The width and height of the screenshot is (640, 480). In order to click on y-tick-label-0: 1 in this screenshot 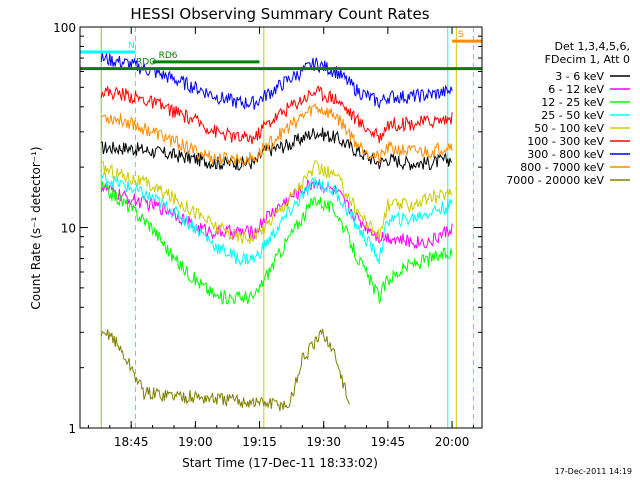, I will do `click(72, 429)`.